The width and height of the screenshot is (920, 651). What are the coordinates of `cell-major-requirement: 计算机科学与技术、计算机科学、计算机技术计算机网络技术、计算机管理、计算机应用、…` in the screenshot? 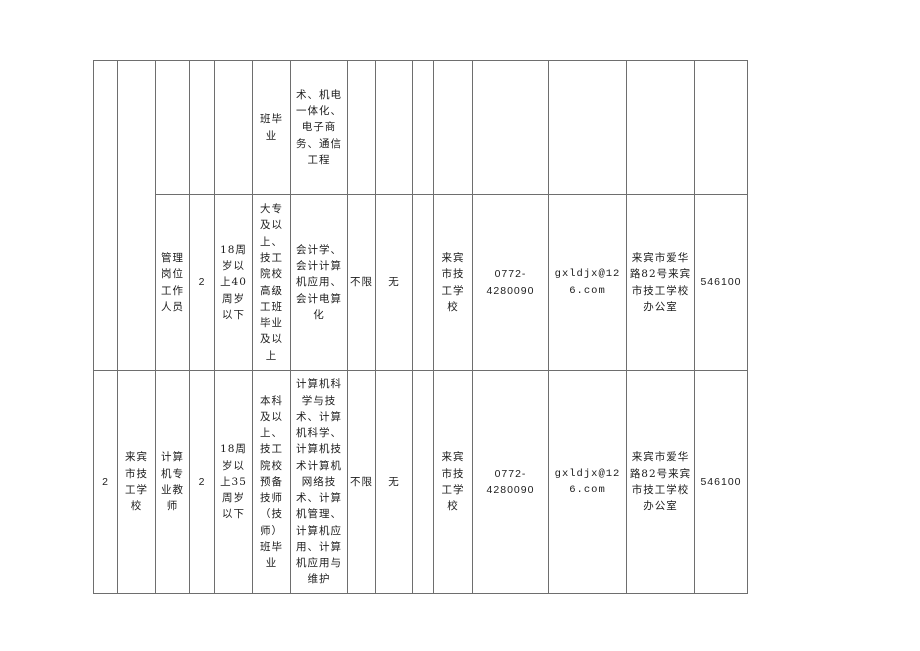 It's located at (319, 482).